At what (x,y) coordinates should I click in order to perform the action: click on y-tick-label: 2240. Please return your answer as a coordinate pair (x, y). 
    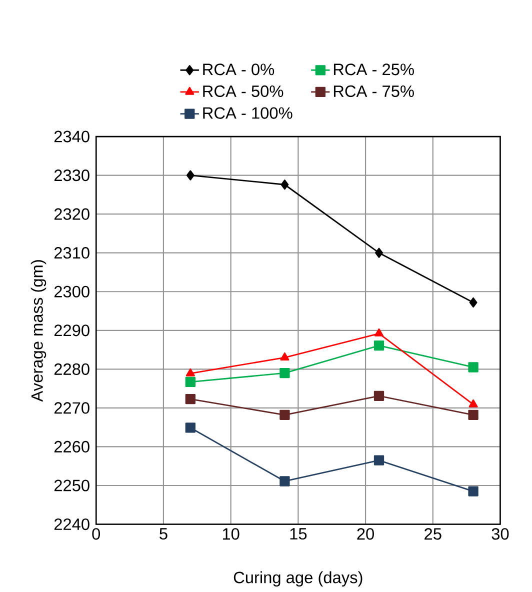
    Looking at the image, I should click on (72, 524).